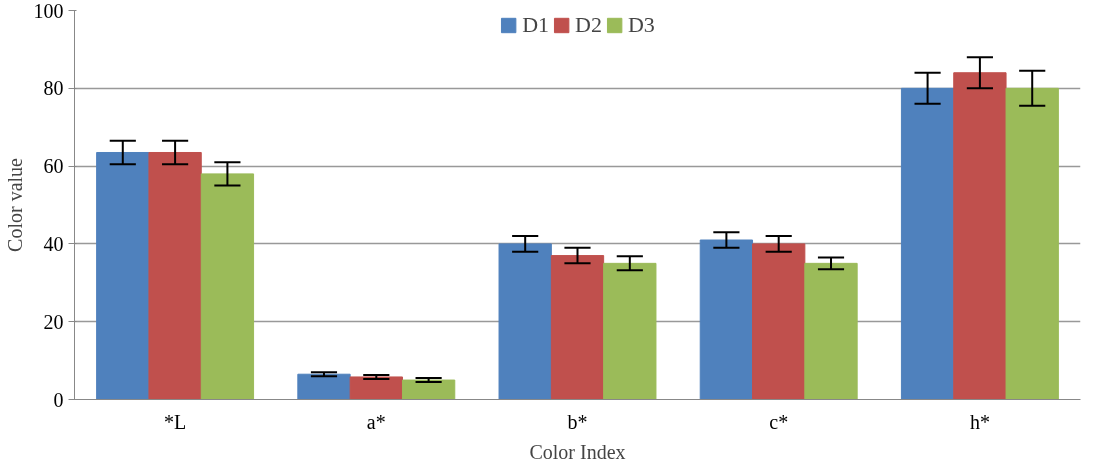 Image resolution: width=1115 pixels, height=473 pixels. Describe the element at coordinates (779, 421) in the screenshot. I see `x-tick-label: c*` at that location.